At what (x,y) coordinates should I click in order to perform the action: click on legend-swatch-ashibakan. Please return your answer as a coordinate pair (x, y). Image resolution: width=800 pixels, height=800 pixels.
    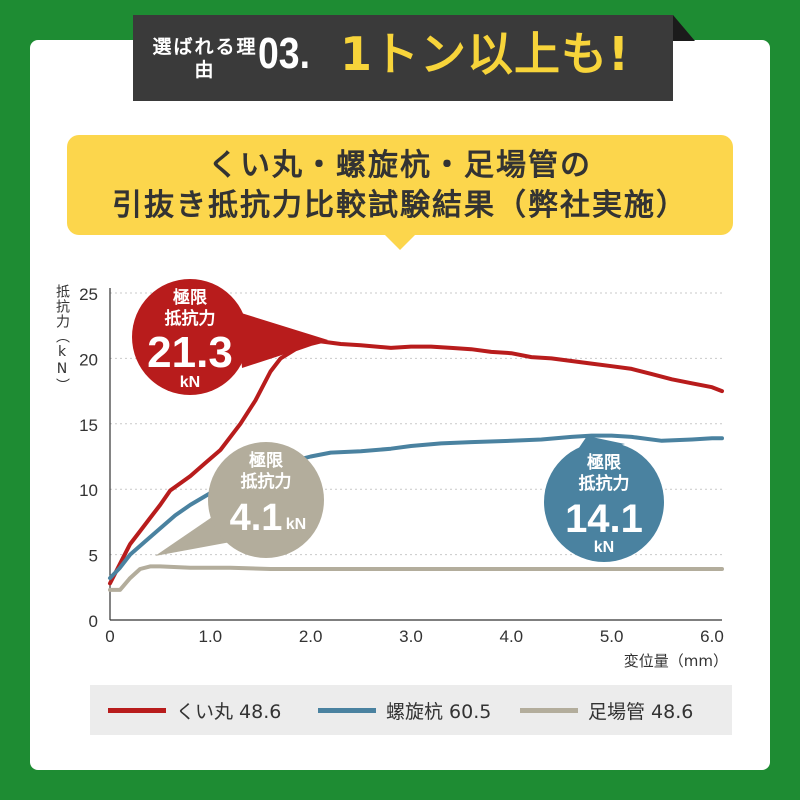
    Looking at the image, I should click on (549, 710).